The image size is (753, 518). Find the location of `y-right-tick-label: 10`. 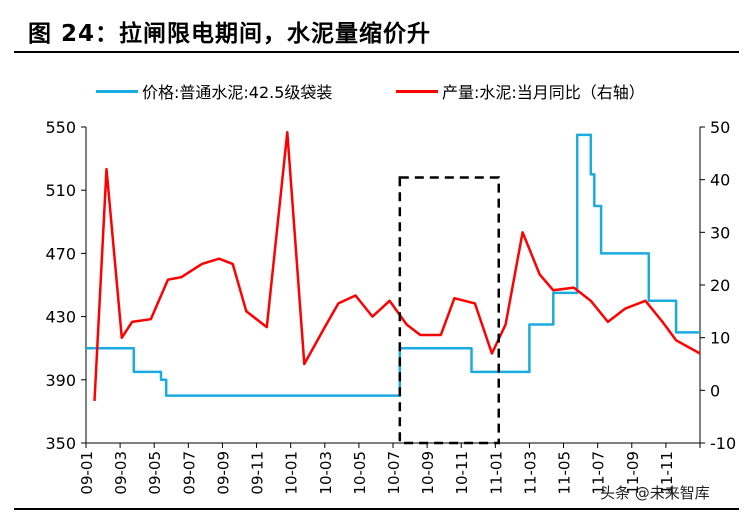

y-right-tick-label: 10 is located at coordinates (720, 338).